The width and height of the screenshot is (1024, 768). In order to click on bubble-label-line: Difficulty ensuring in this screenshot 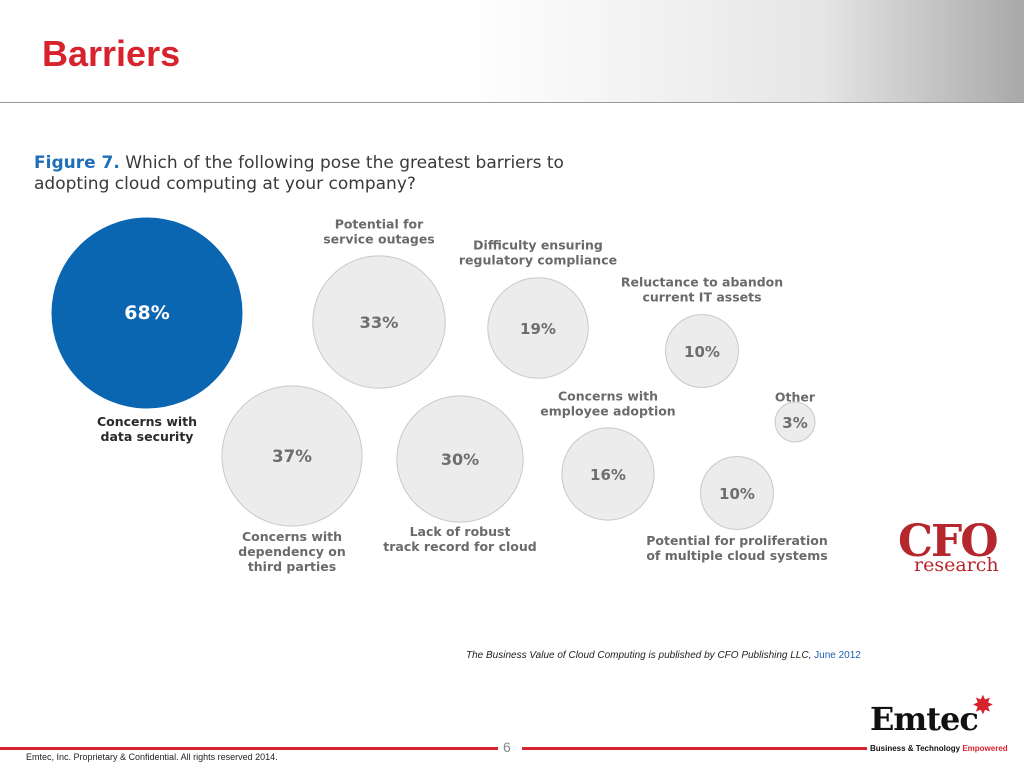, I will do `click(538, 245)`.